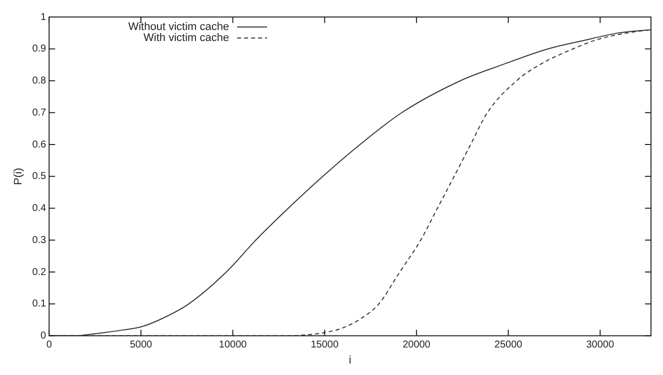 The height and width of the screenshot is (375, 663). Describe the element at coordinates (39, 112) in the screenshot. I see `y-tick-label: 0.7` at that location.